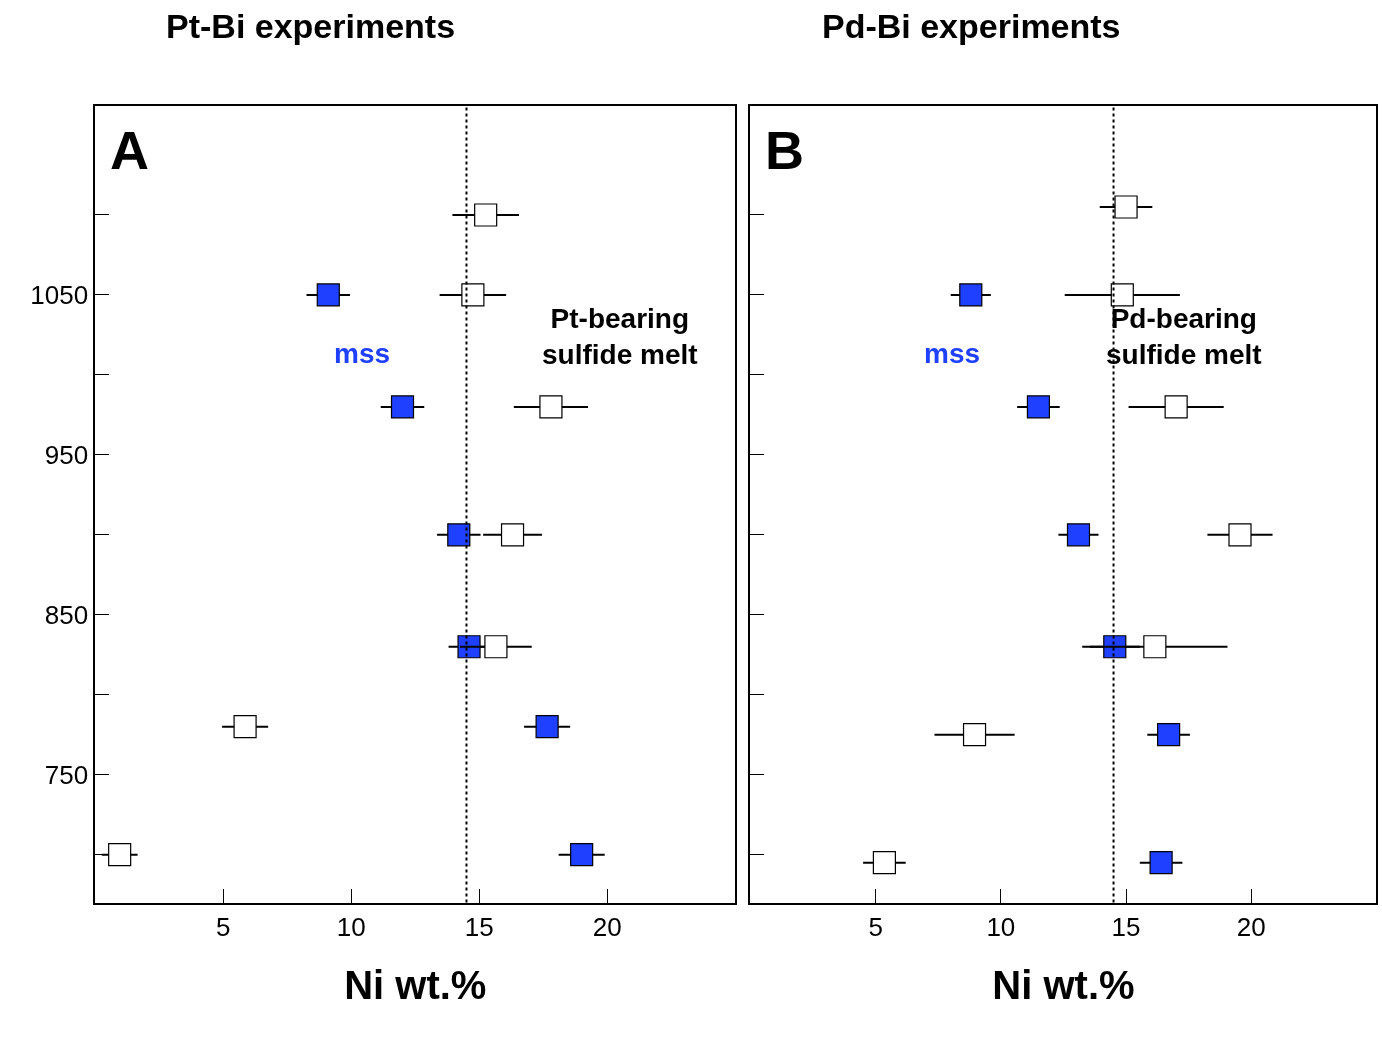 Image resolution: width=1382 pixels, height=1052 pixels. Describe the element at coordinates (66, 454) in the screenshot. I see `y-tick-label: 950` at that location.